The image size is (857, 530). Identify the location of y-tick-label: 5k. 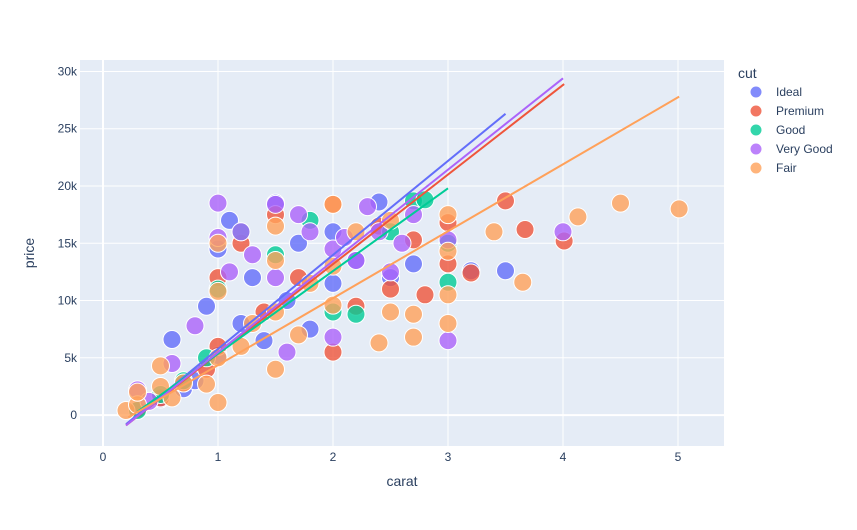
(71, 358).